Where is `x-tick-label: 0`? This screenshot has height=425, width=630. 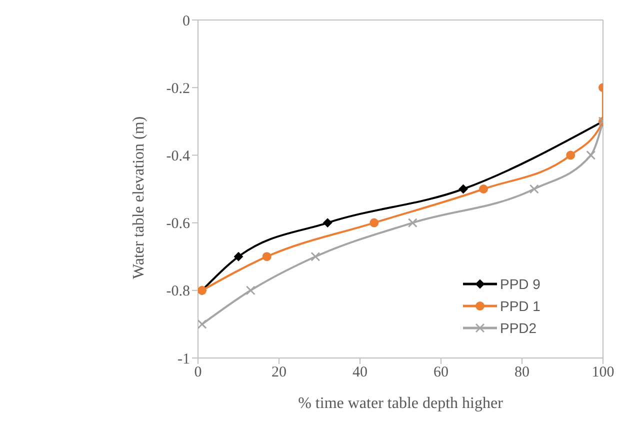
x-tick-label: 0 is located at coordinates (198, 372).